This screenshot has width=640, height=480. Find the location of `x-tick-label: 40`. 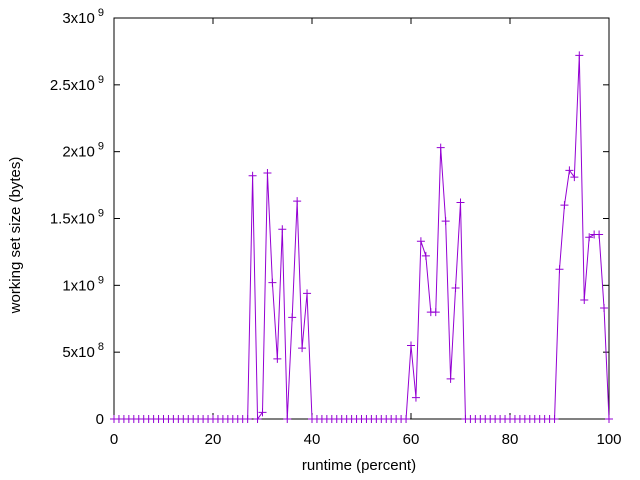

x-tick-label: 40 is located at coordinates (312, 439).